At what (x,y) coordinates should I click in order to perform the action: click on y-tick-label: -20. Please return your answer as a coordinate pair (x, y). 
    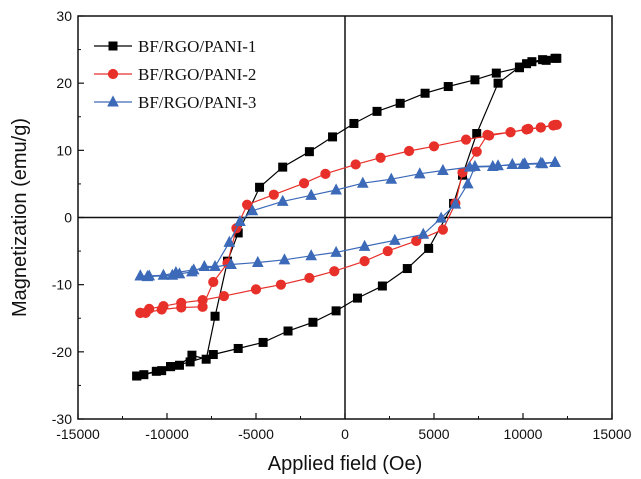
    Looking at the image, I should click on (62, 352).